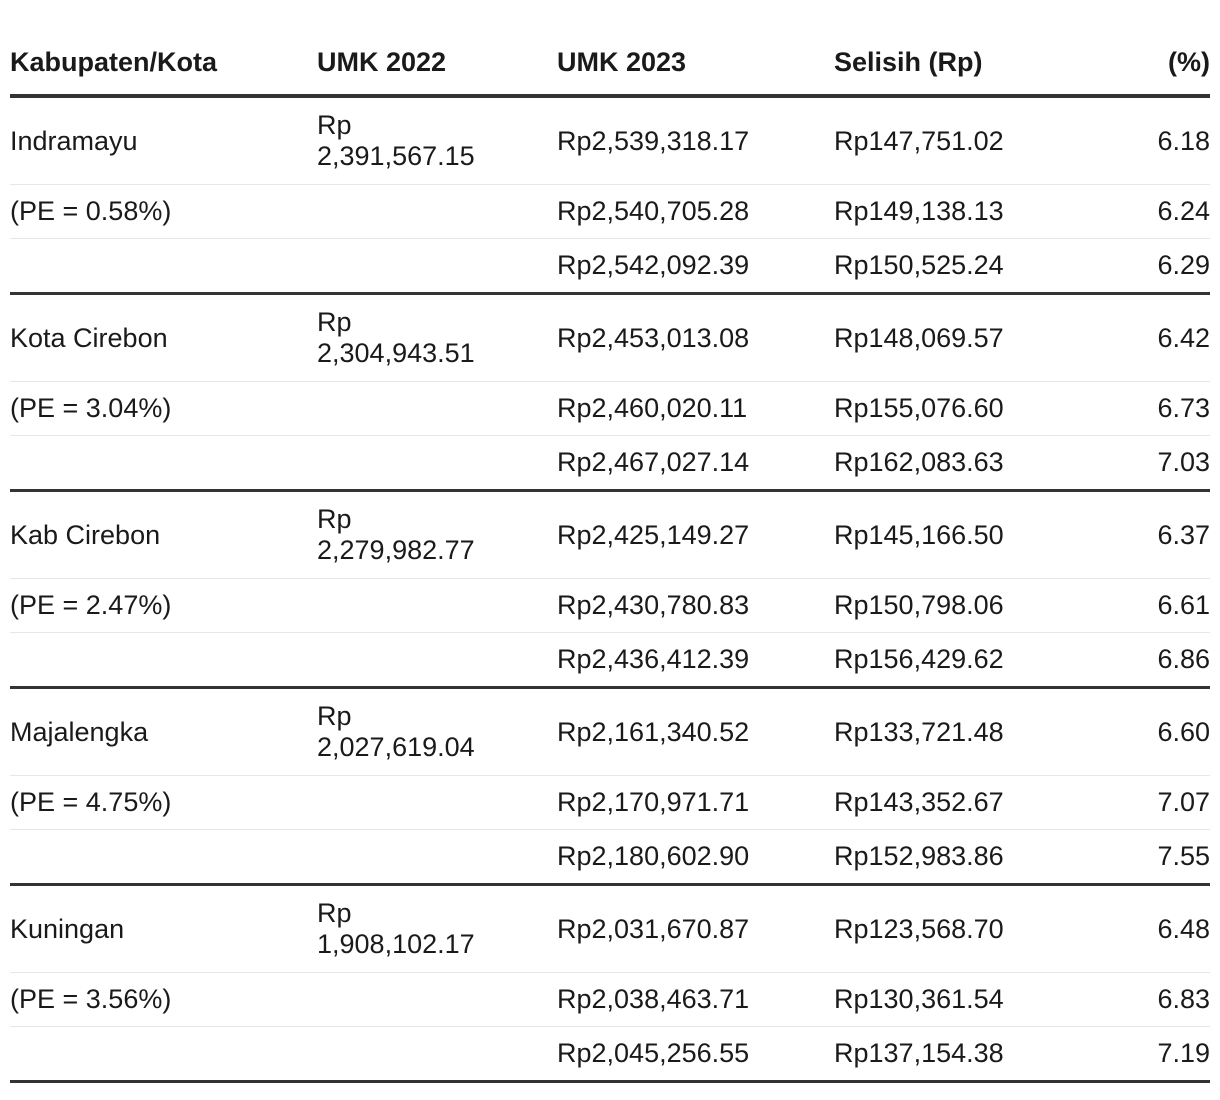  What do you see at coordinates (959, 266) in the screenshot?
I see `selisih-cell: Rp150,525.24` at bounding box center [959, 266].